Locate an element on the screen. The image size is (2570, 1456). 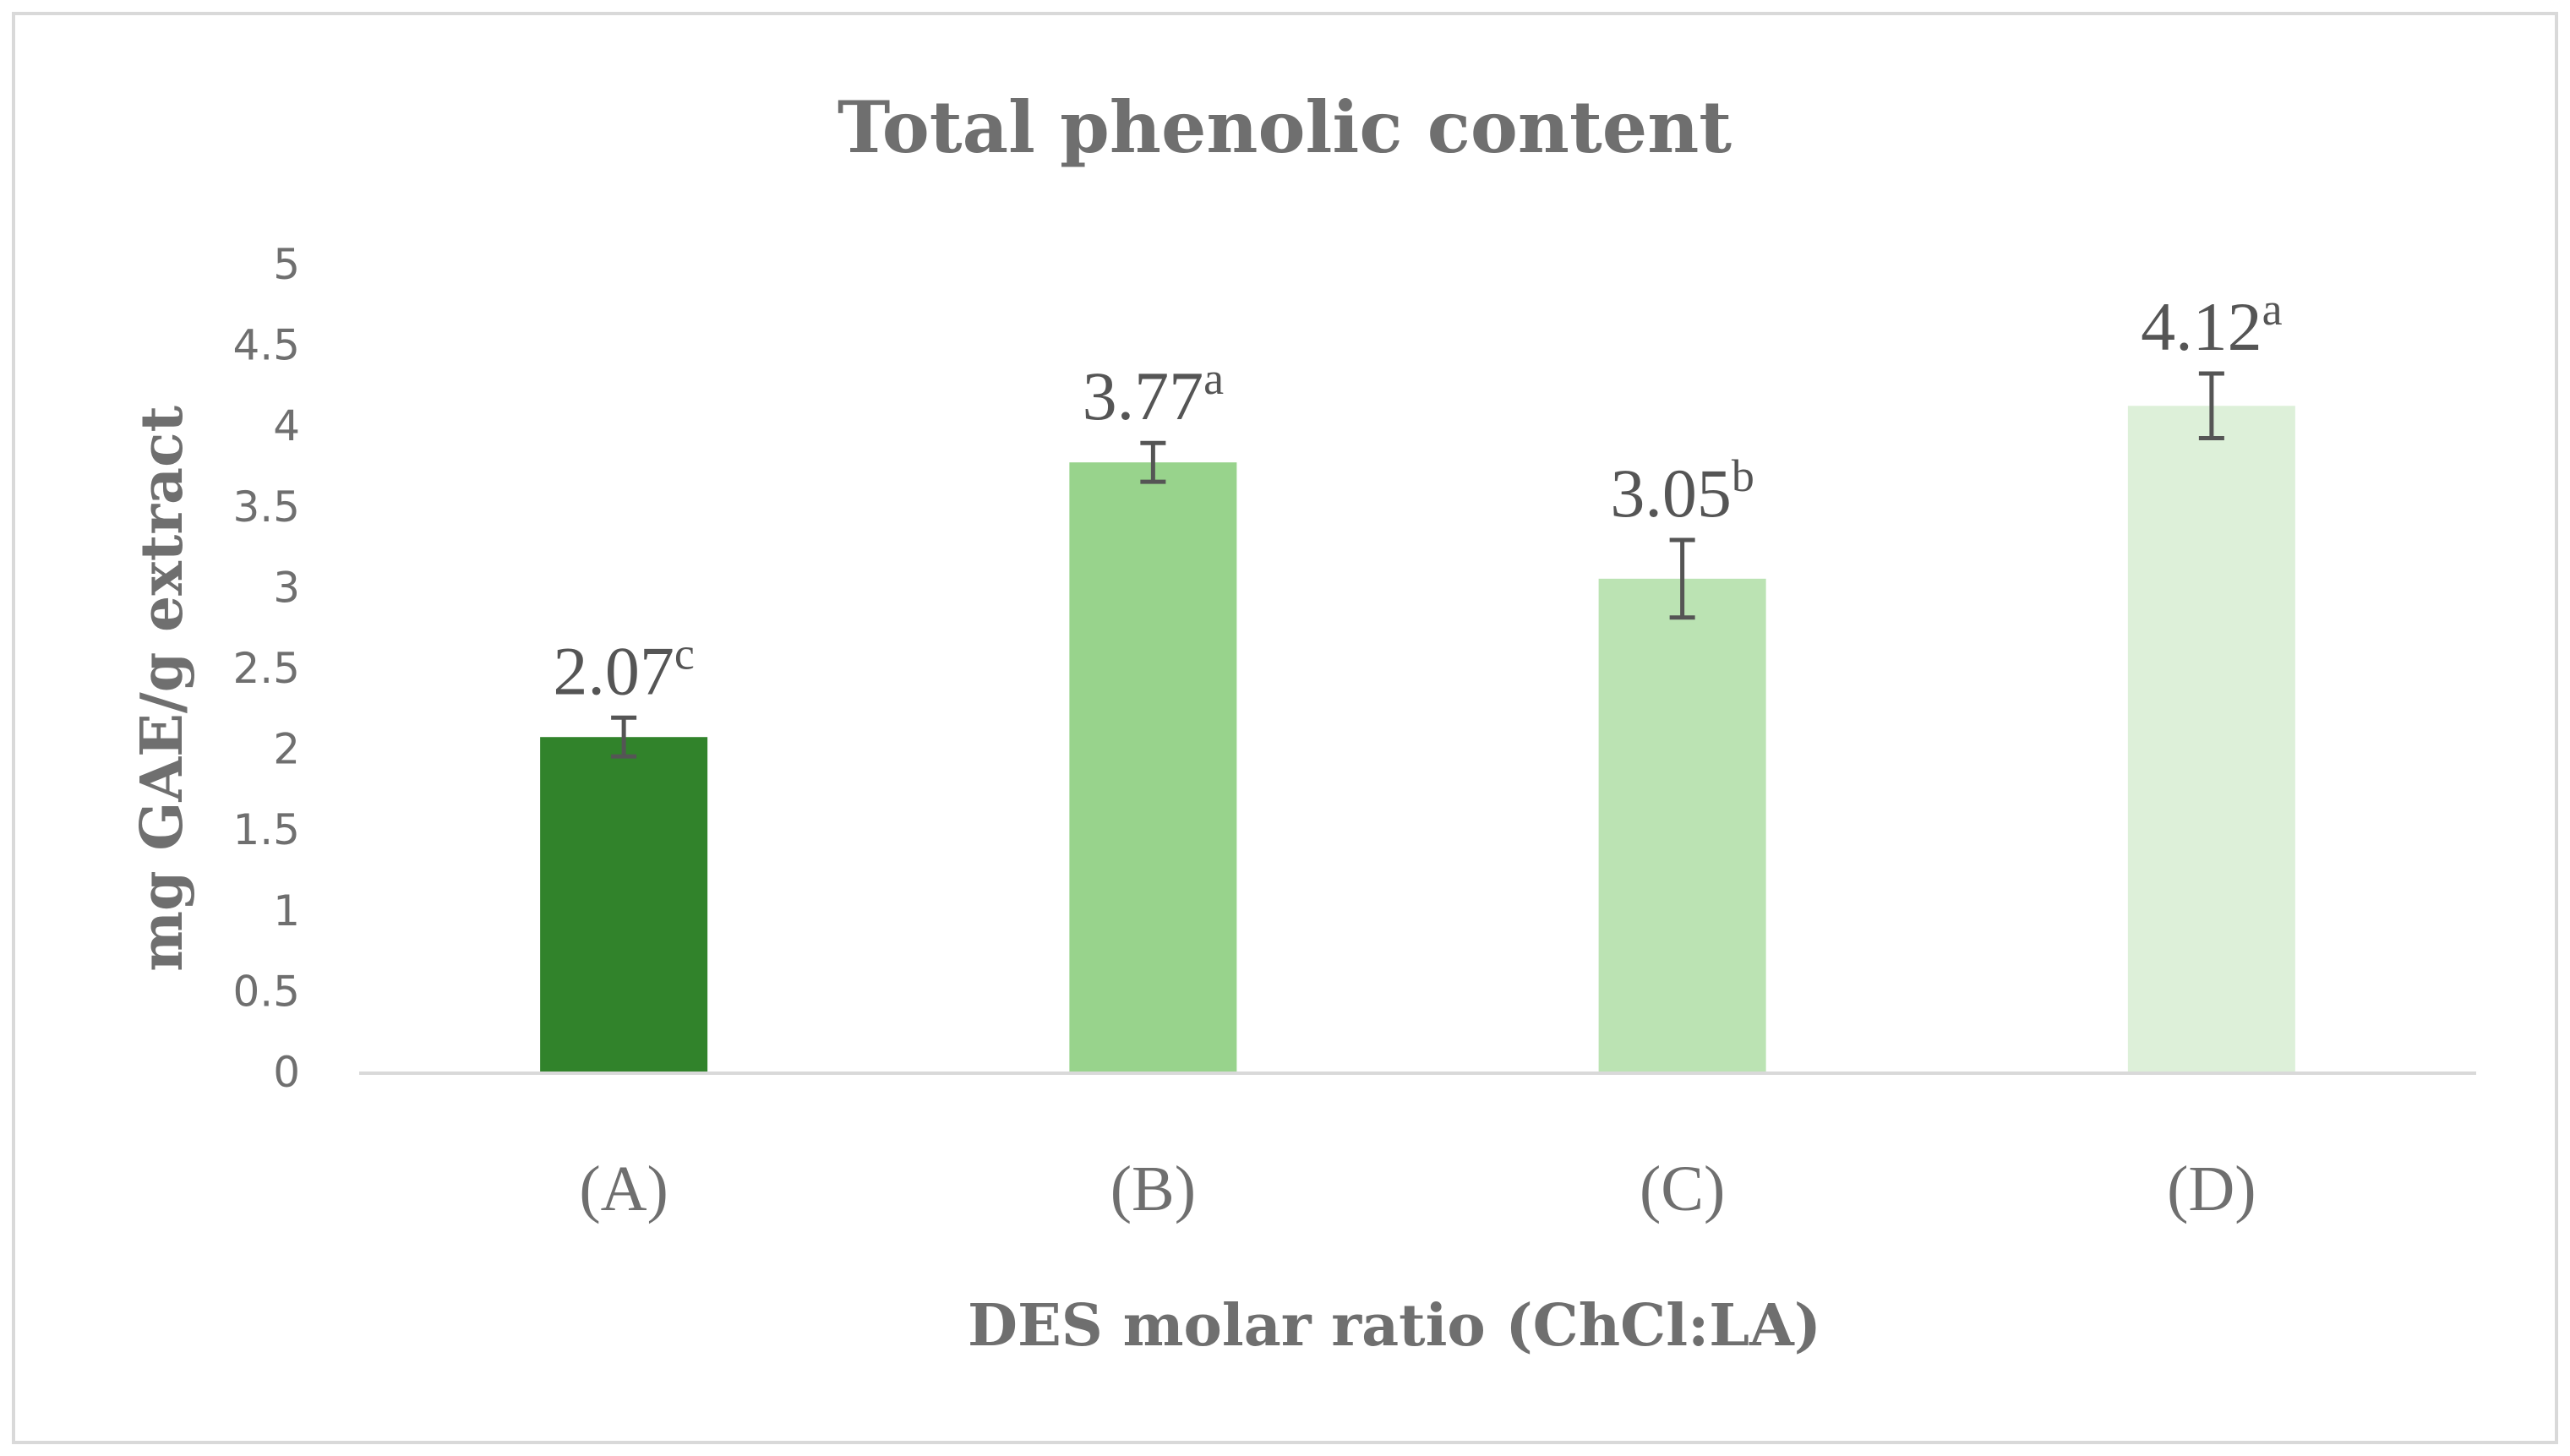
data-label: 3.77a is located at coordinates (1154, 393).